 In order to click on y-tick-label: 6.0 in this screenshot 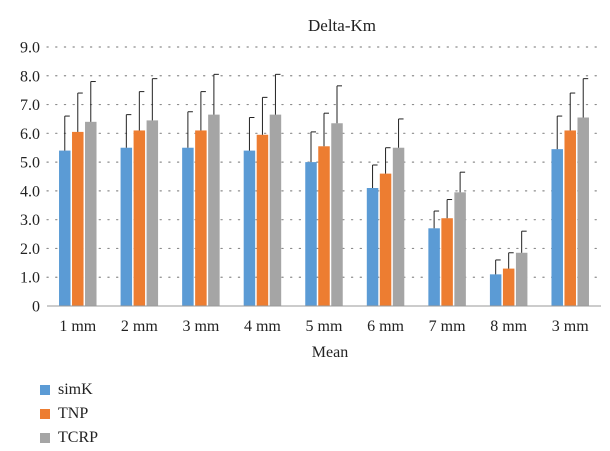, I will do `click(30, 134)`.